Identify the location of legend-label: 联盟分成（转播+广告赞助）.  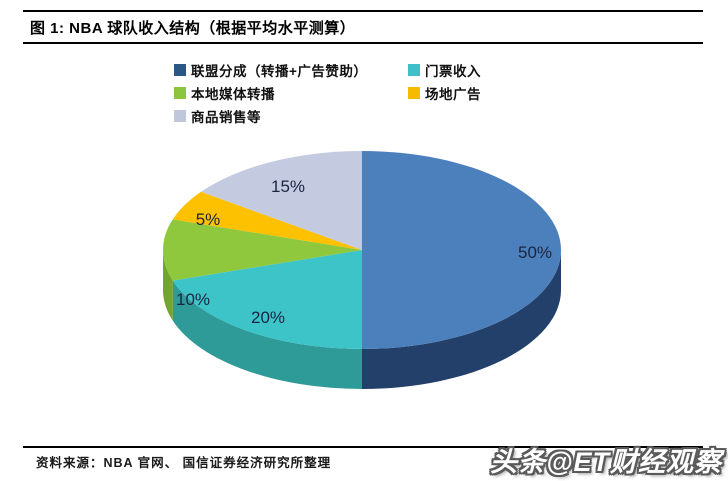
(279, 71).